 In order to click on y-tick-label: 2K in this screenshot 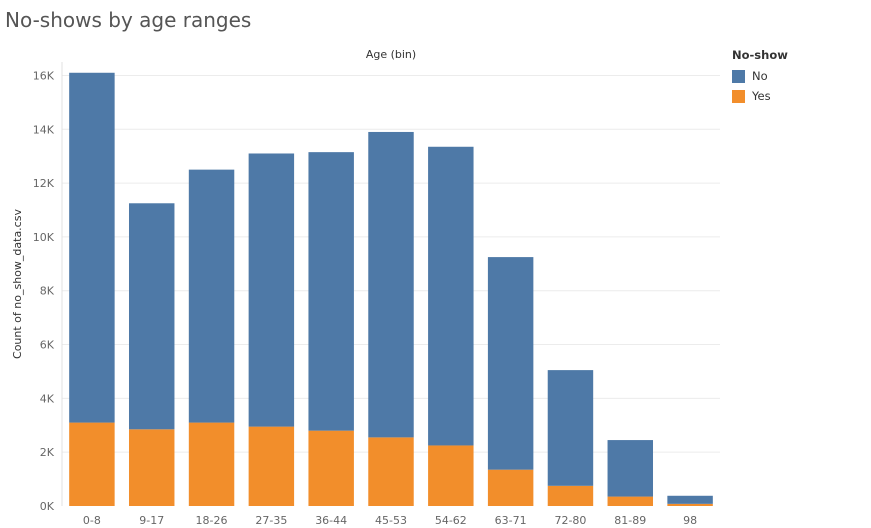, I will do `click(47, 452)`.